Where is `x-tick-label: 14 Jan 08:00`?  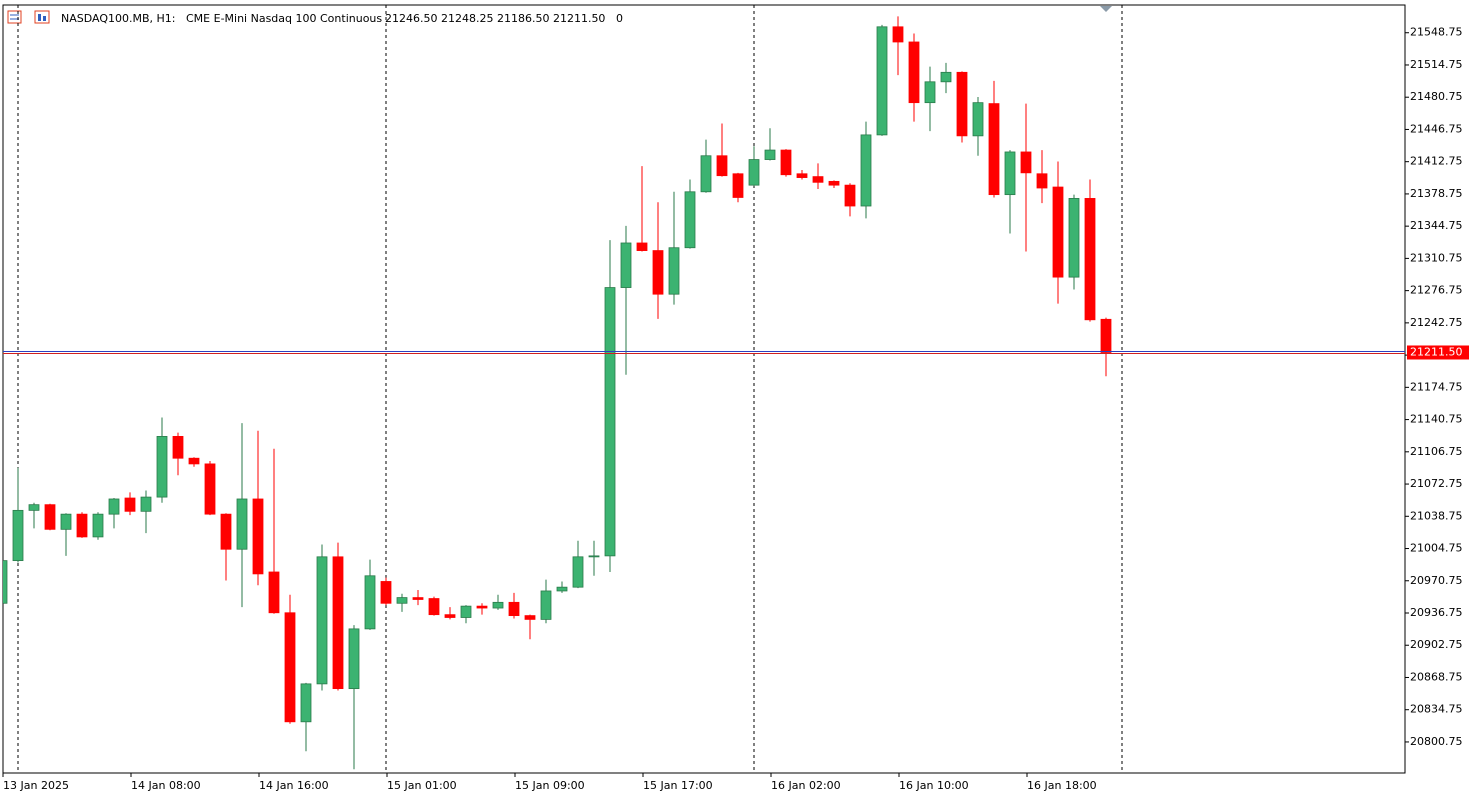 x-tick-label: 14 Jan 08:00 is located at coordinates (166, 785).